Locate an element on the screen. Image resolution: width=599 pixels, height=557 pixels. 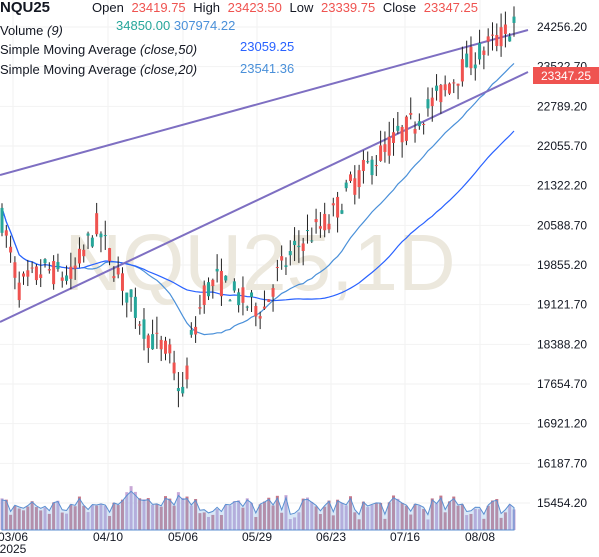
sma50-label: Simple Moving Average is located at coordinates (68, 49).